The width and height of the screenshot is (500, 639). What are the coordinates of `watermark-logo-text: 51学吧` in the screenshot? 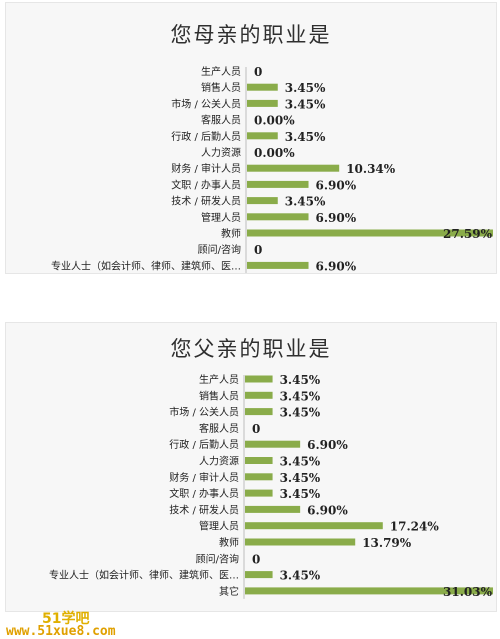 It's located at (66, 619).